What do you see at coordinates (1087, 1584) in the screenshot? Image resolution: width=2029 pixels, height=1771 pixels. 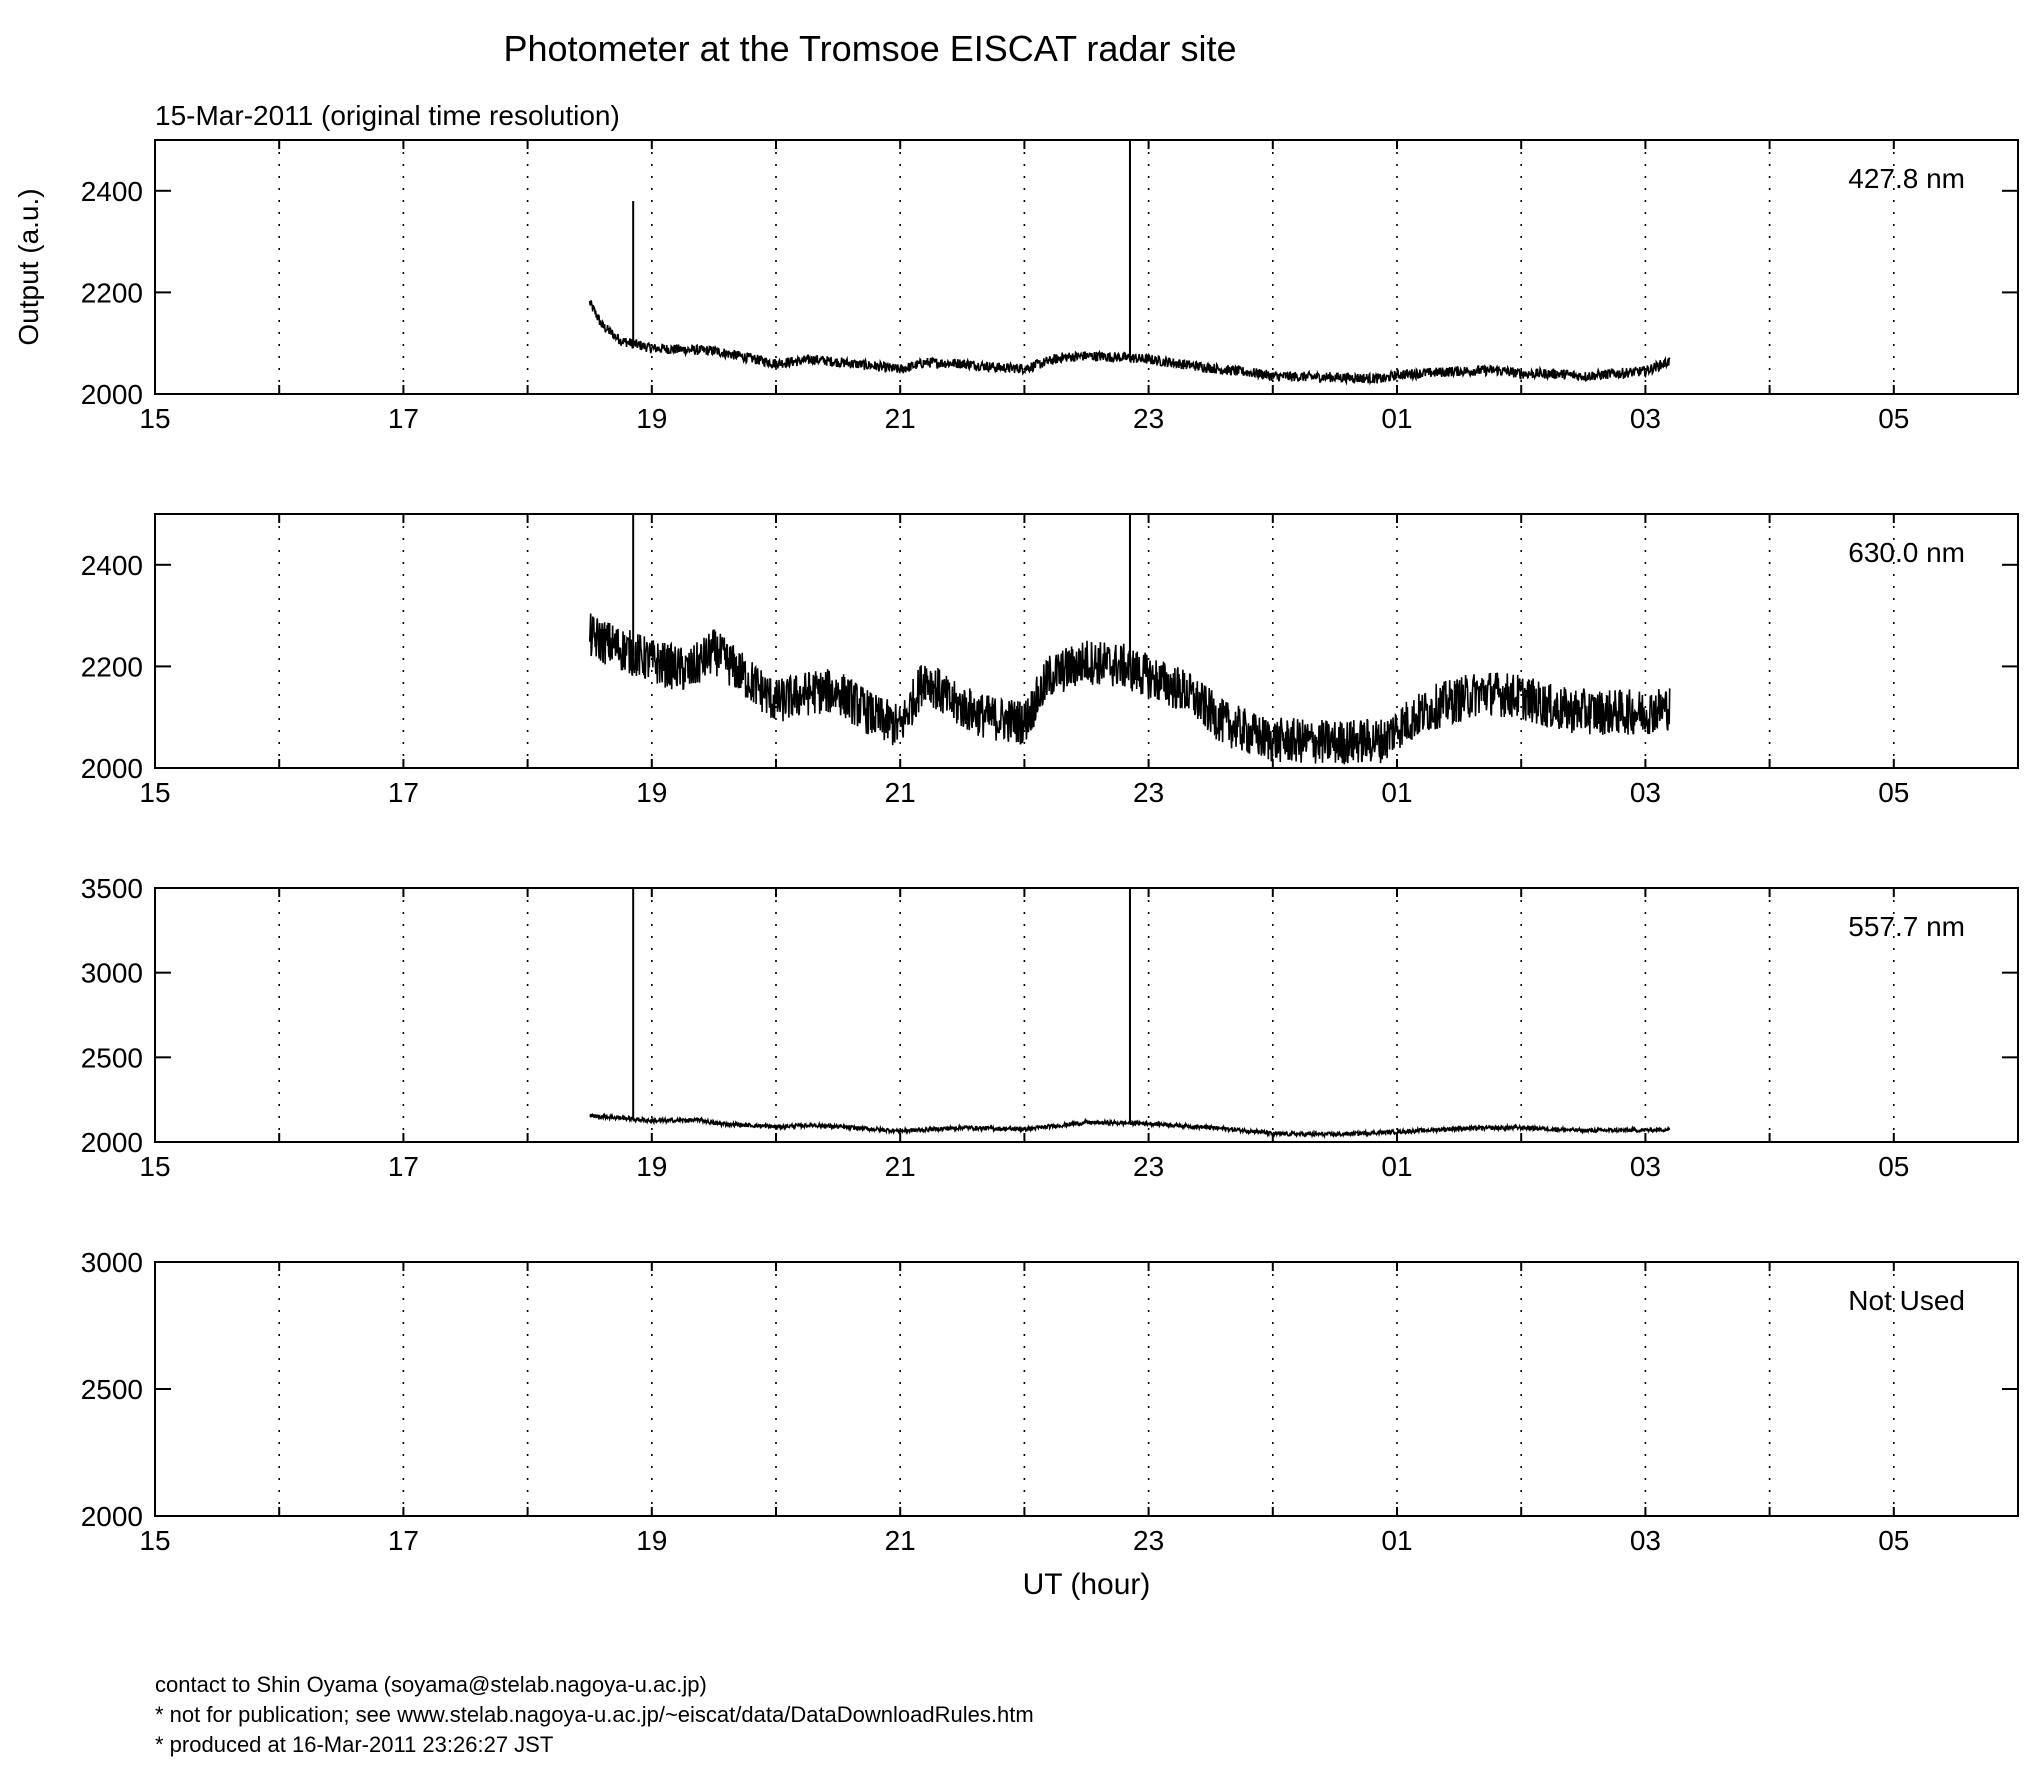 I see `x-axis-label: UT (hour)` at bounding box center [1087, 1584].